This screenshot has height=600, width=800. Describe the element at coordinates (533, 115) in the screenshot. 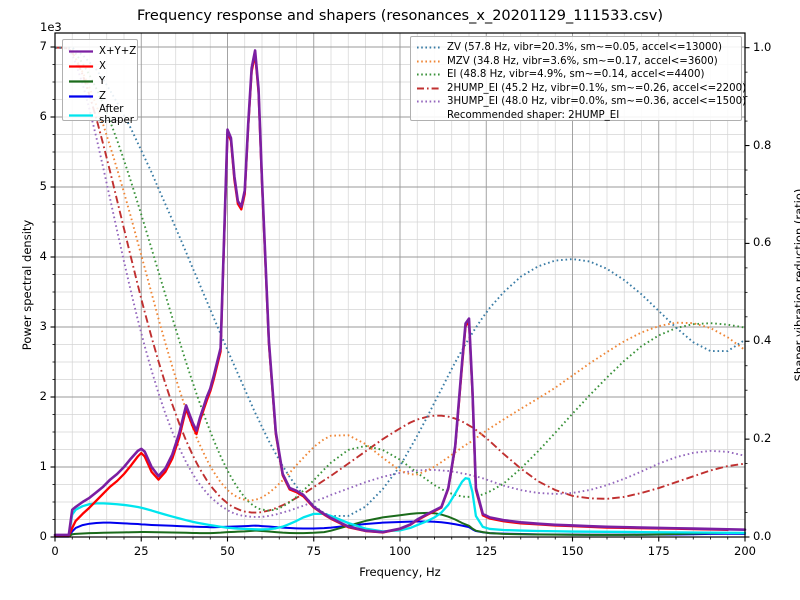

I see `recommended-shaper-text: Recommended shaper: 2HUMP_EI` at that location.